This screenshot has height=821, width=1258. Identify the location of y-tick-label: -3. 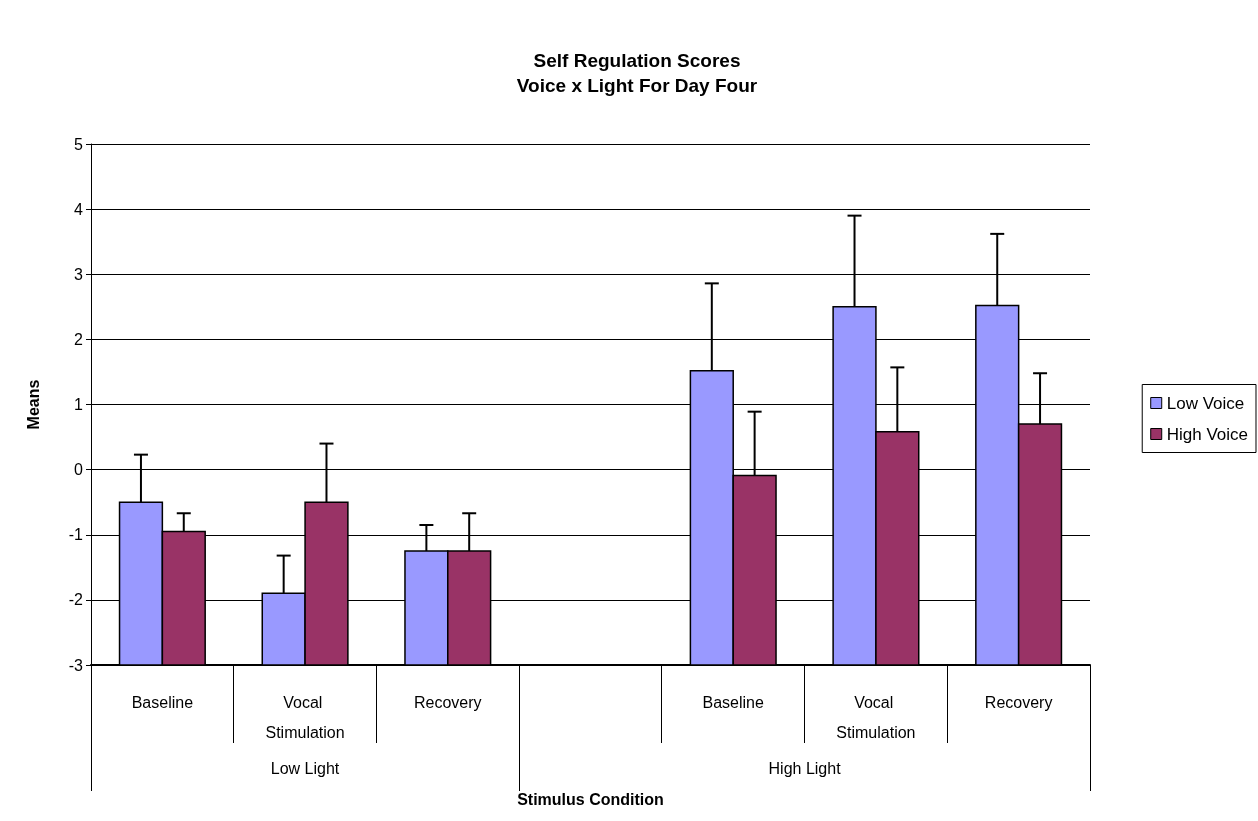
(76, 665).